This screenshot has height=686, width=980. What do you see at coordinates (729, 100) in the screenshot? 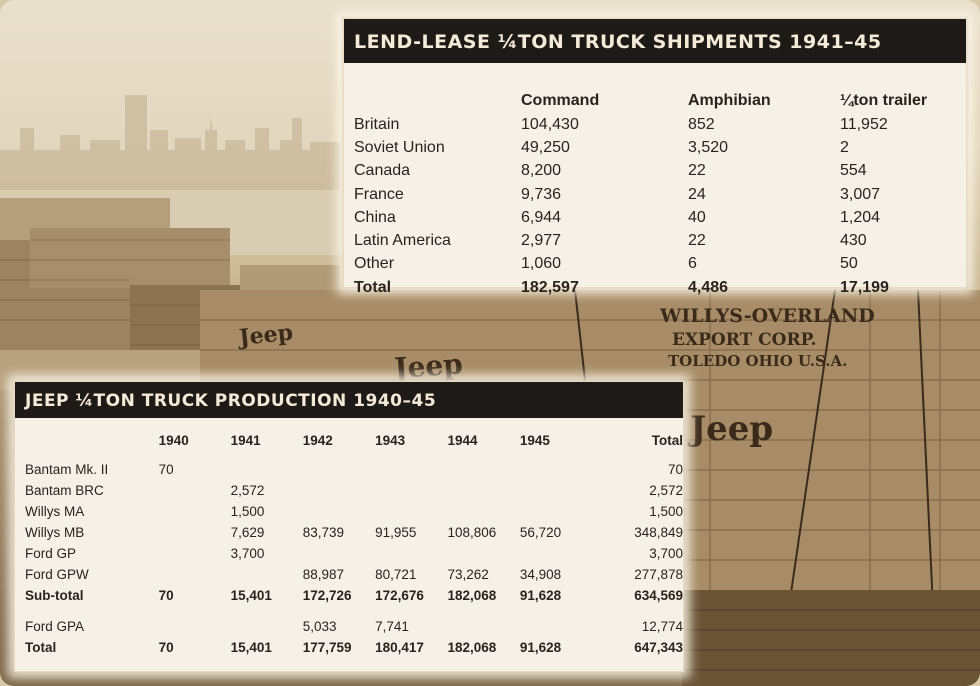
I see `header-amphibian: Amphibian` at bounding box center [729, 100].